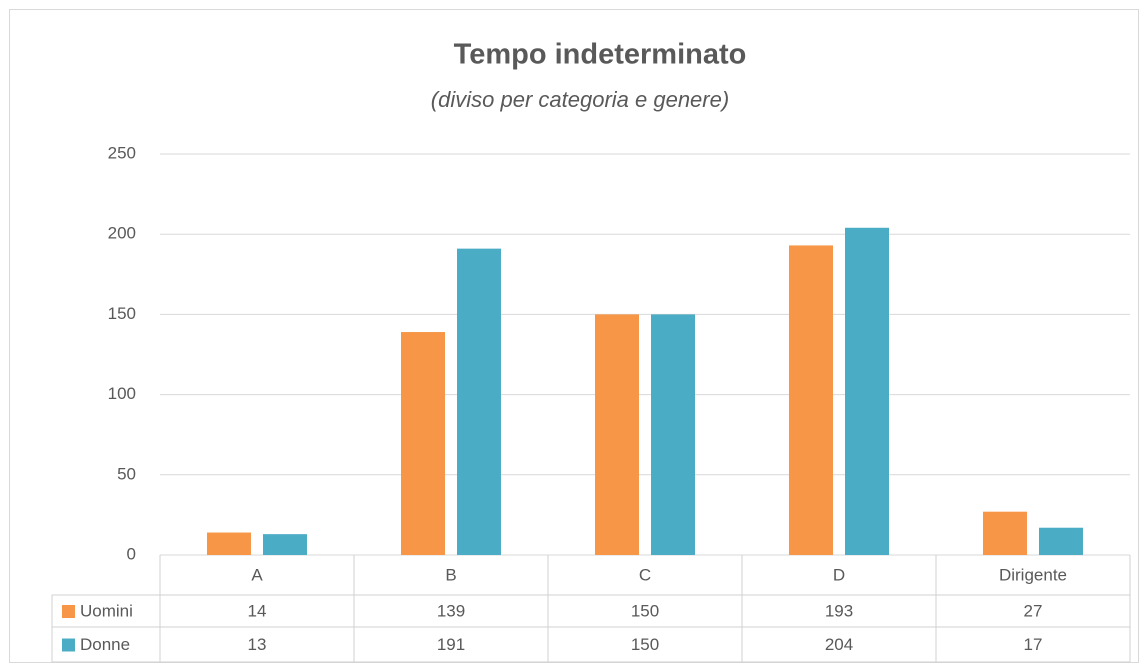 The width and height of the screenshot is (1148, 672). Describe the element at coordinates (105, 644) in the screenshot. I see `legend-label: Donne` at that location.